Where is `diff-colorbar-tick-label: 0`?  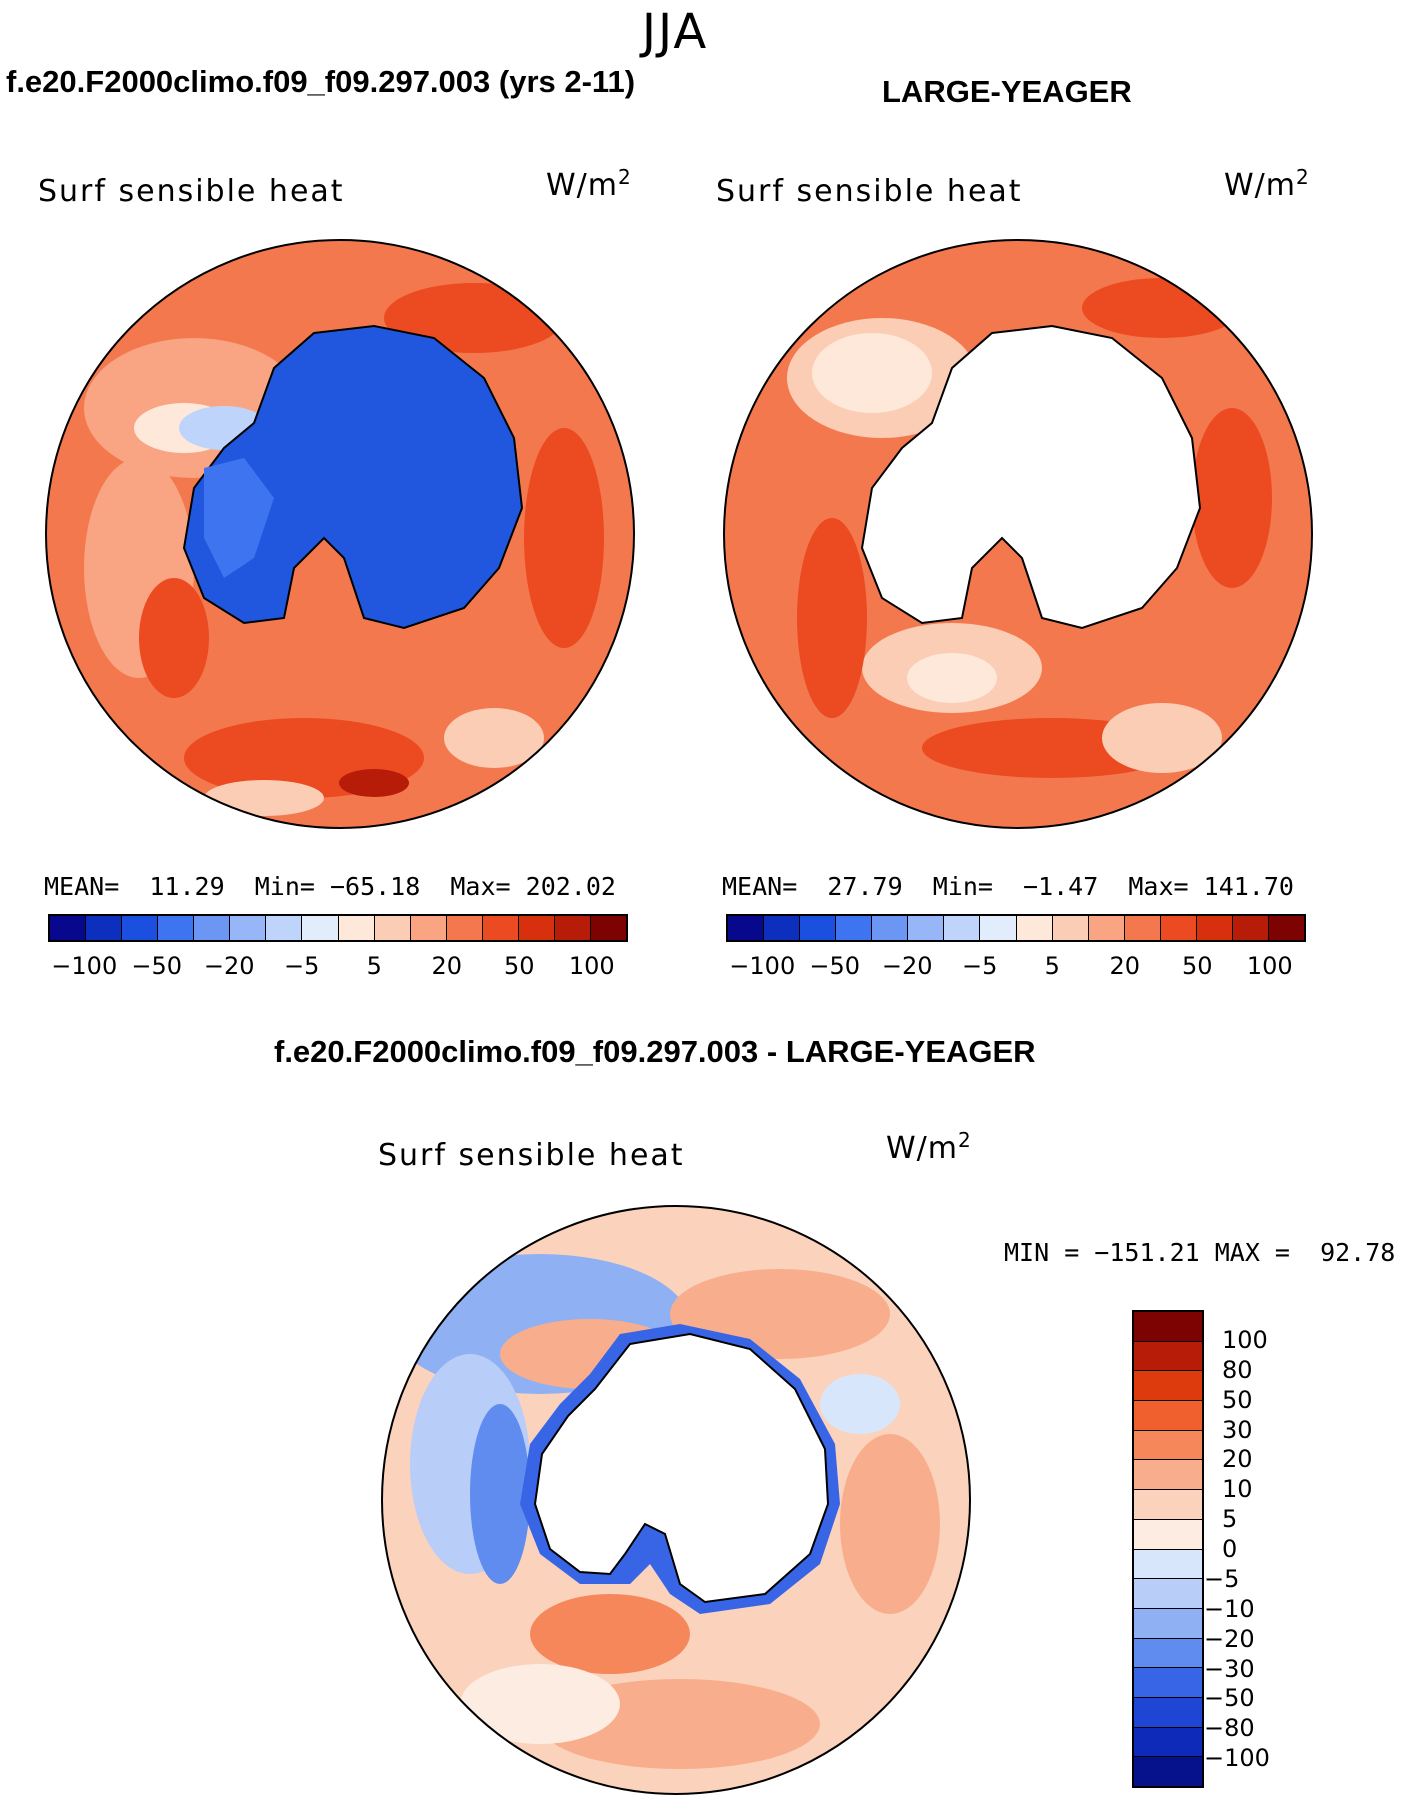
diff-colorbar-tick-label: 0 is located at coordinates (1230, 1549).